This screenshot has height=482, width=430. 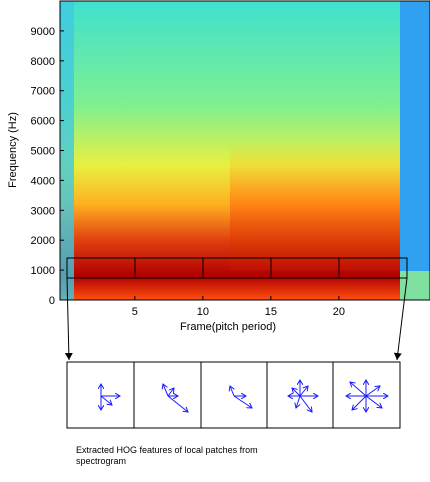 I want to click on y-axis-label: Frequency (Hz), so click(x=13, y=150).